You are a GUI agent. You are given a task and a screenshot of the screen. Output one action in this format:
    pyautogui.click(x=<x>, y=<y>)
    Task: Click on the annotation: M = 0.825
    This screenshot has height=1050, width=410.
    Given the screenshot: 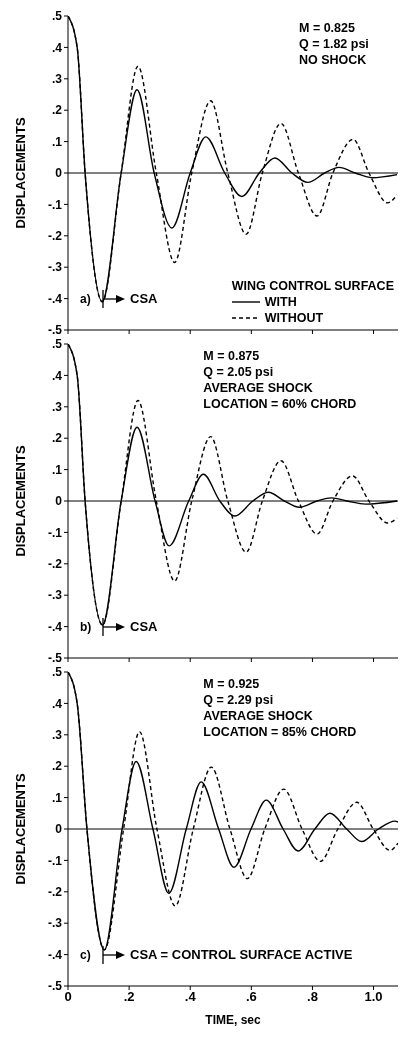 What is the action you would take?
    pyautogui.click(x=327, y=28)
    